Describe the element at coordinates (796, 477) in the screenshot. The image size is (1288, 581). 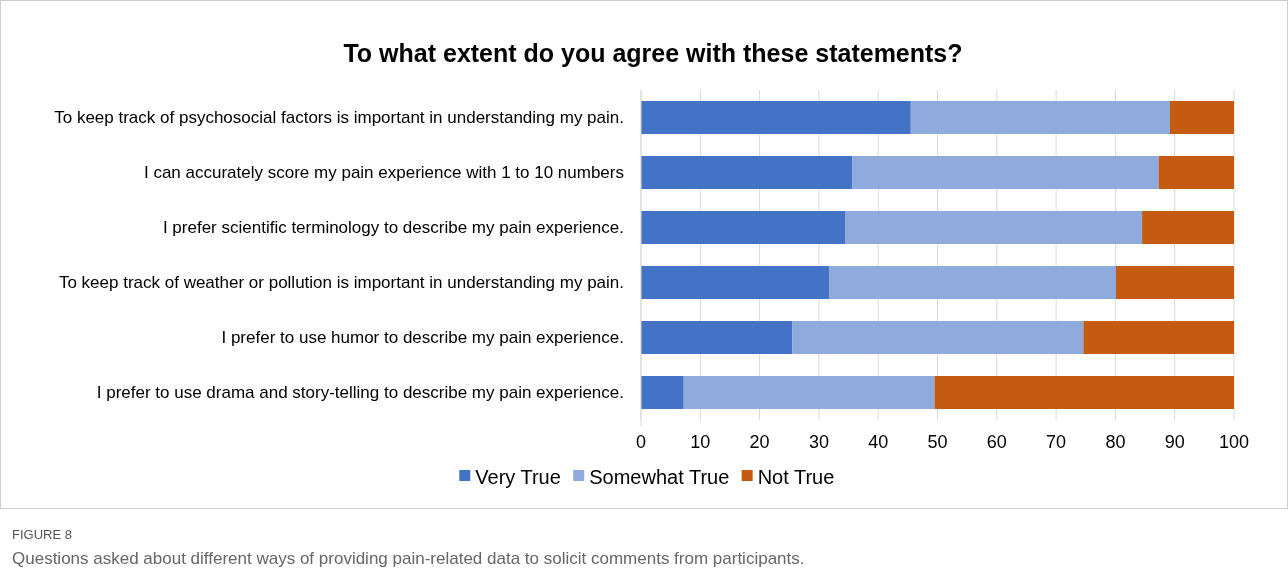
I see `legend-label: Not True` at that location.